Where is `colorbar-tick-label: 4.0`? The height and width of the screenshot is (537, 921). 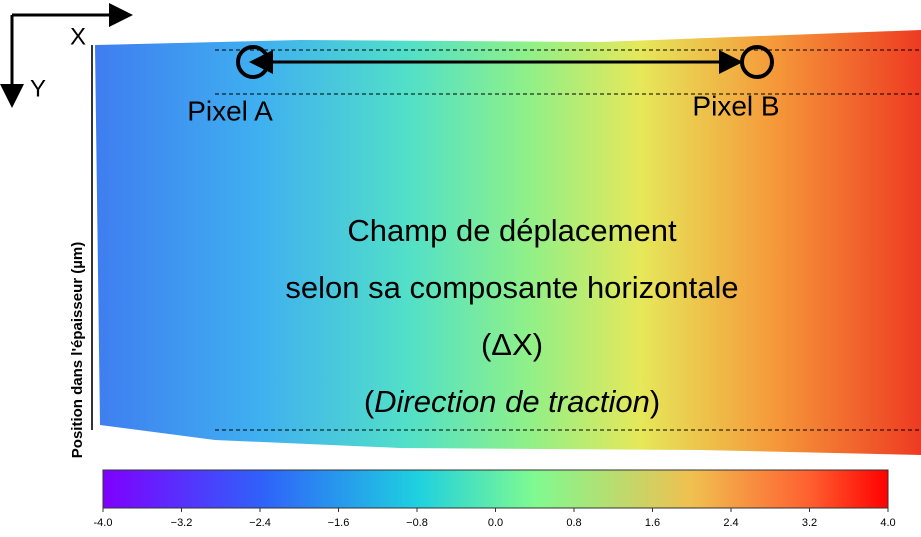 colorbar-tick-label: 4.0 is located at coordinates (887, 523).